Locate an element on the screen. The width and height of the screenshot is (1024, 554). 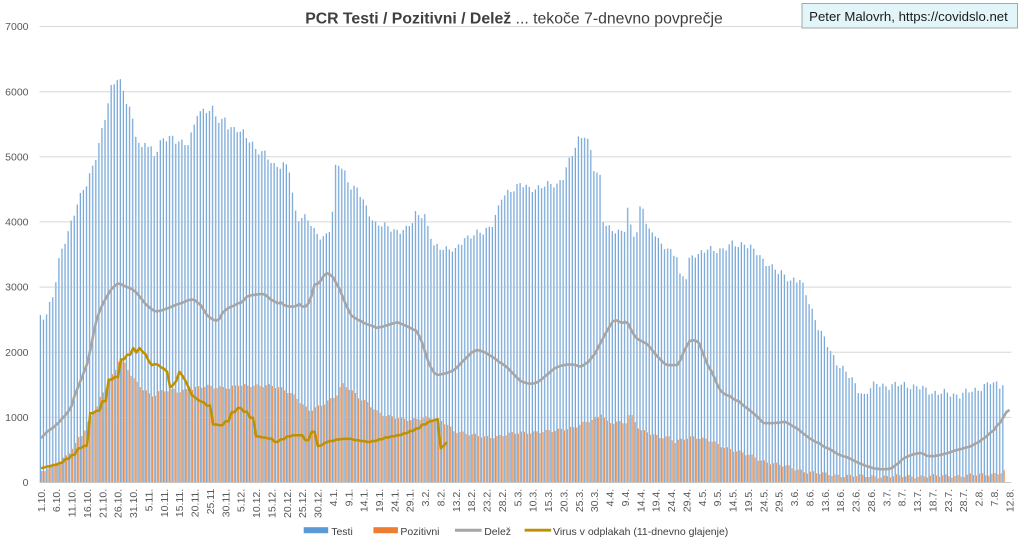
svg-text:Virus v odplakah (11-dnevno gl: Virus v odplakah (11-dnevno glajenje) is located at coordinates (640, 532).